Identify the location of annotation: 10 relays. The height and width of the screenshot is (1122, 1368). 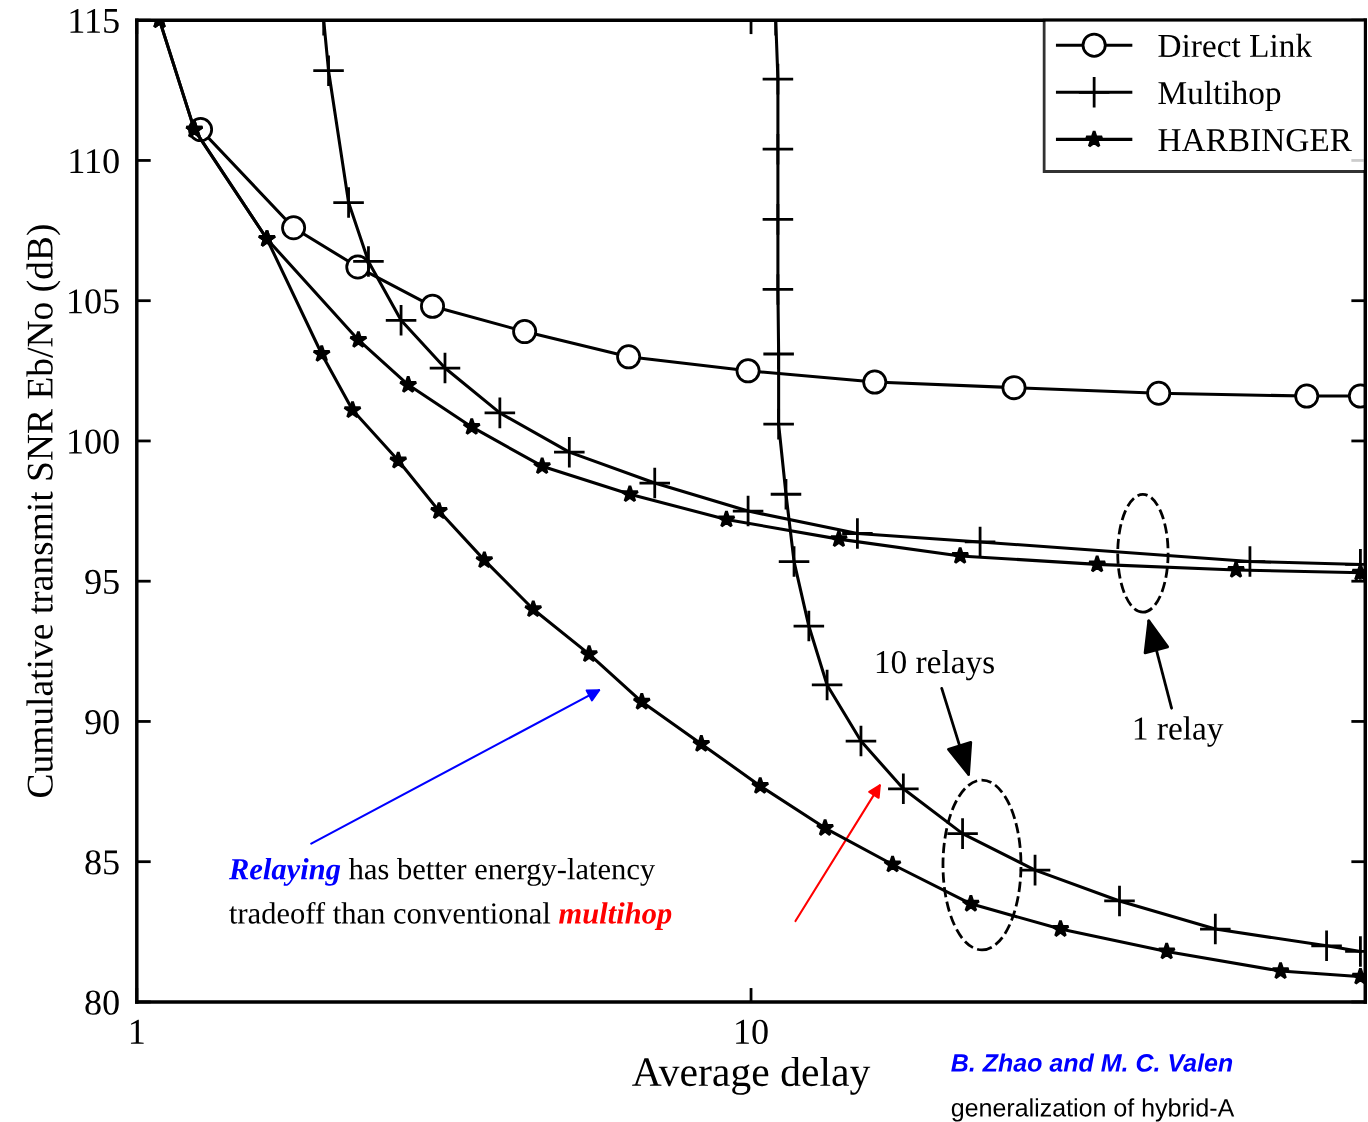
(935, 665).